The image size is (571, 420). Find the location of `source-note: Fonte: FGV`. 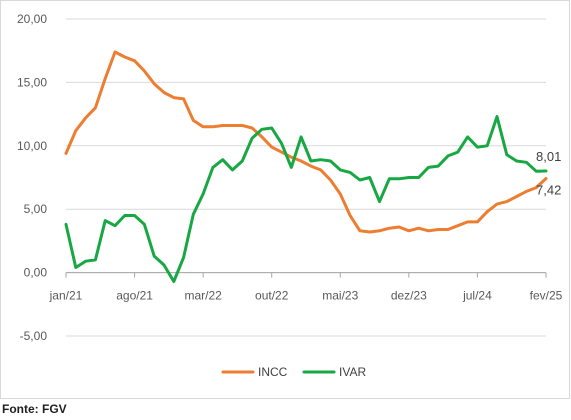

source-note: Fonte: FGV is located at coordinates (34, 409).